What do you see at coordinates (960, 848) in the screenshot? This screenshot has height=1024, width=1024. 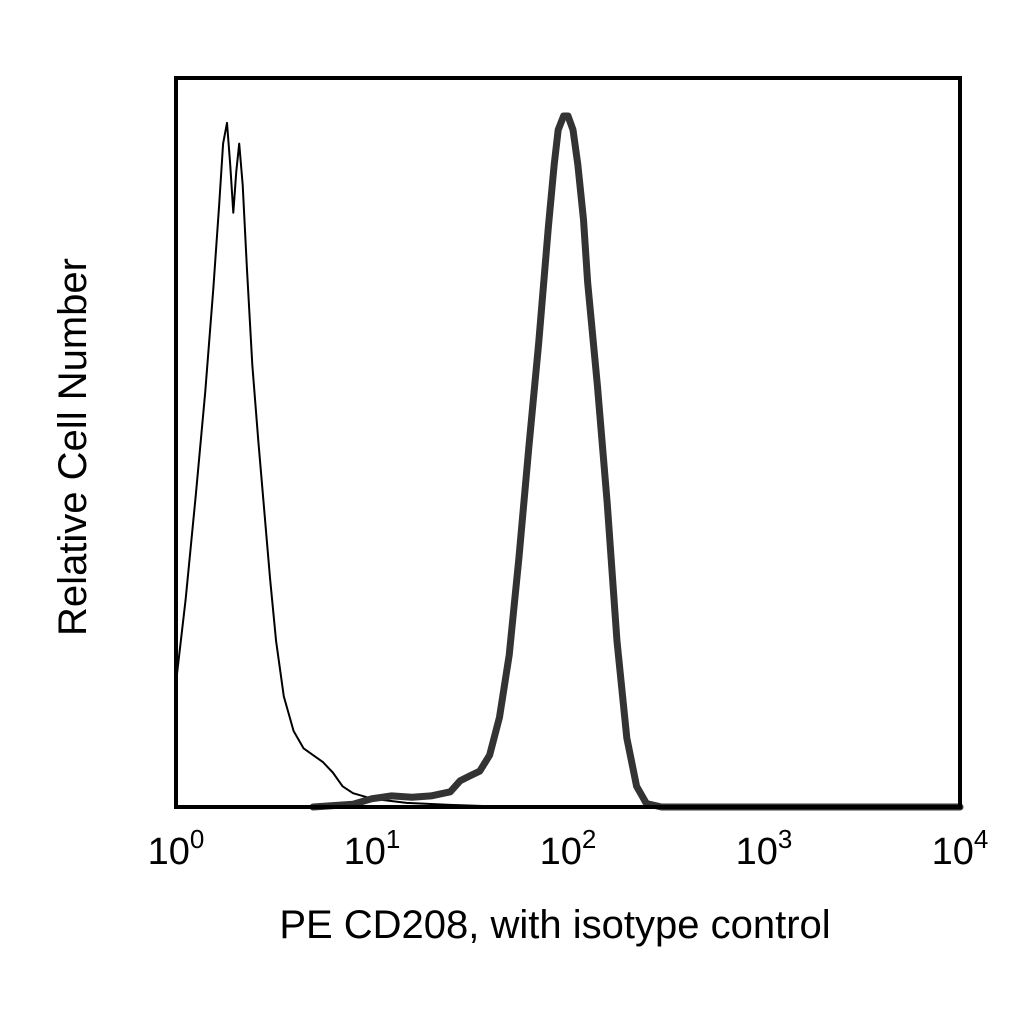 I see `x-tick-label: 10⁴` at bounding box center [960, 848].